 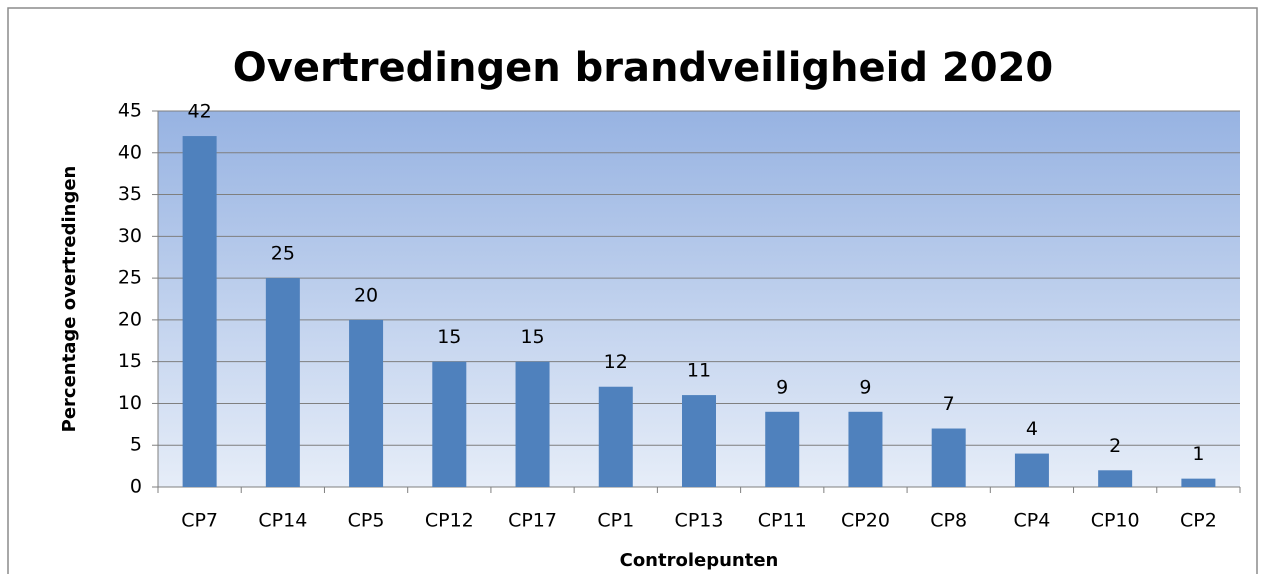 I want to click on y-tick-label: 30, so click(x=130, y=236).